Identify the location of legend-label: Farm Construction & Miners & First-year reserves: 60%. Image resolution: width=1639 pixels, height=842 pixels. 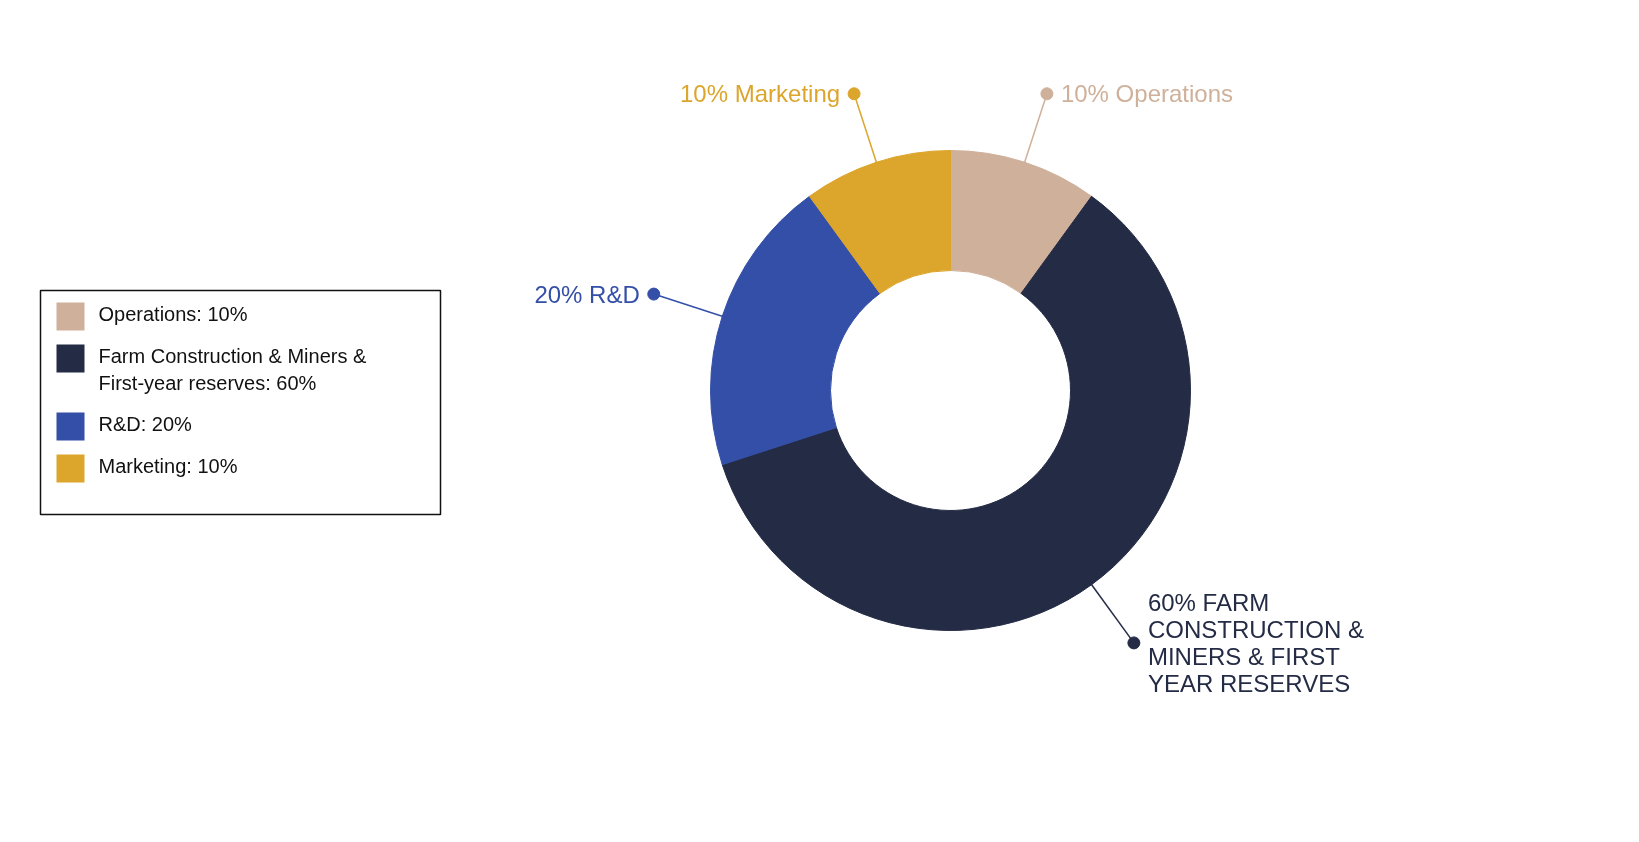
(233, 369).